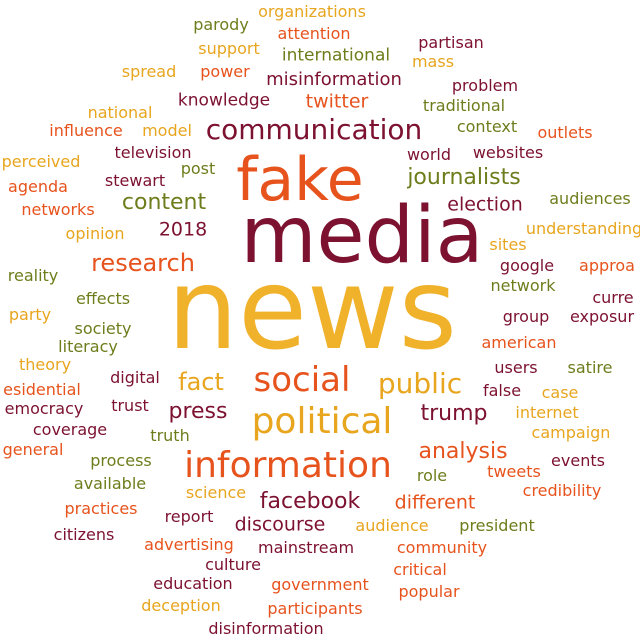  What do you see at coordinates (485, 204) in the screenshot?
I see `word-election: election` at bounding box center [485, 204].